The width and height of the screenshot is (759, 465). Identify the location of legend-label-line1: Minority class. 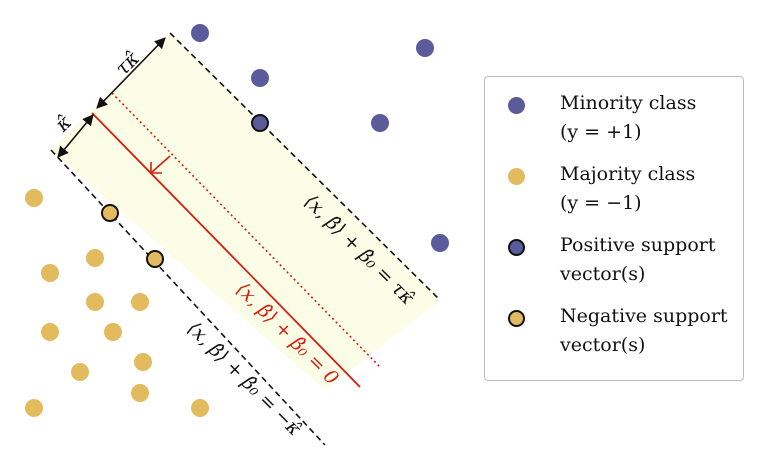
(628, 103).